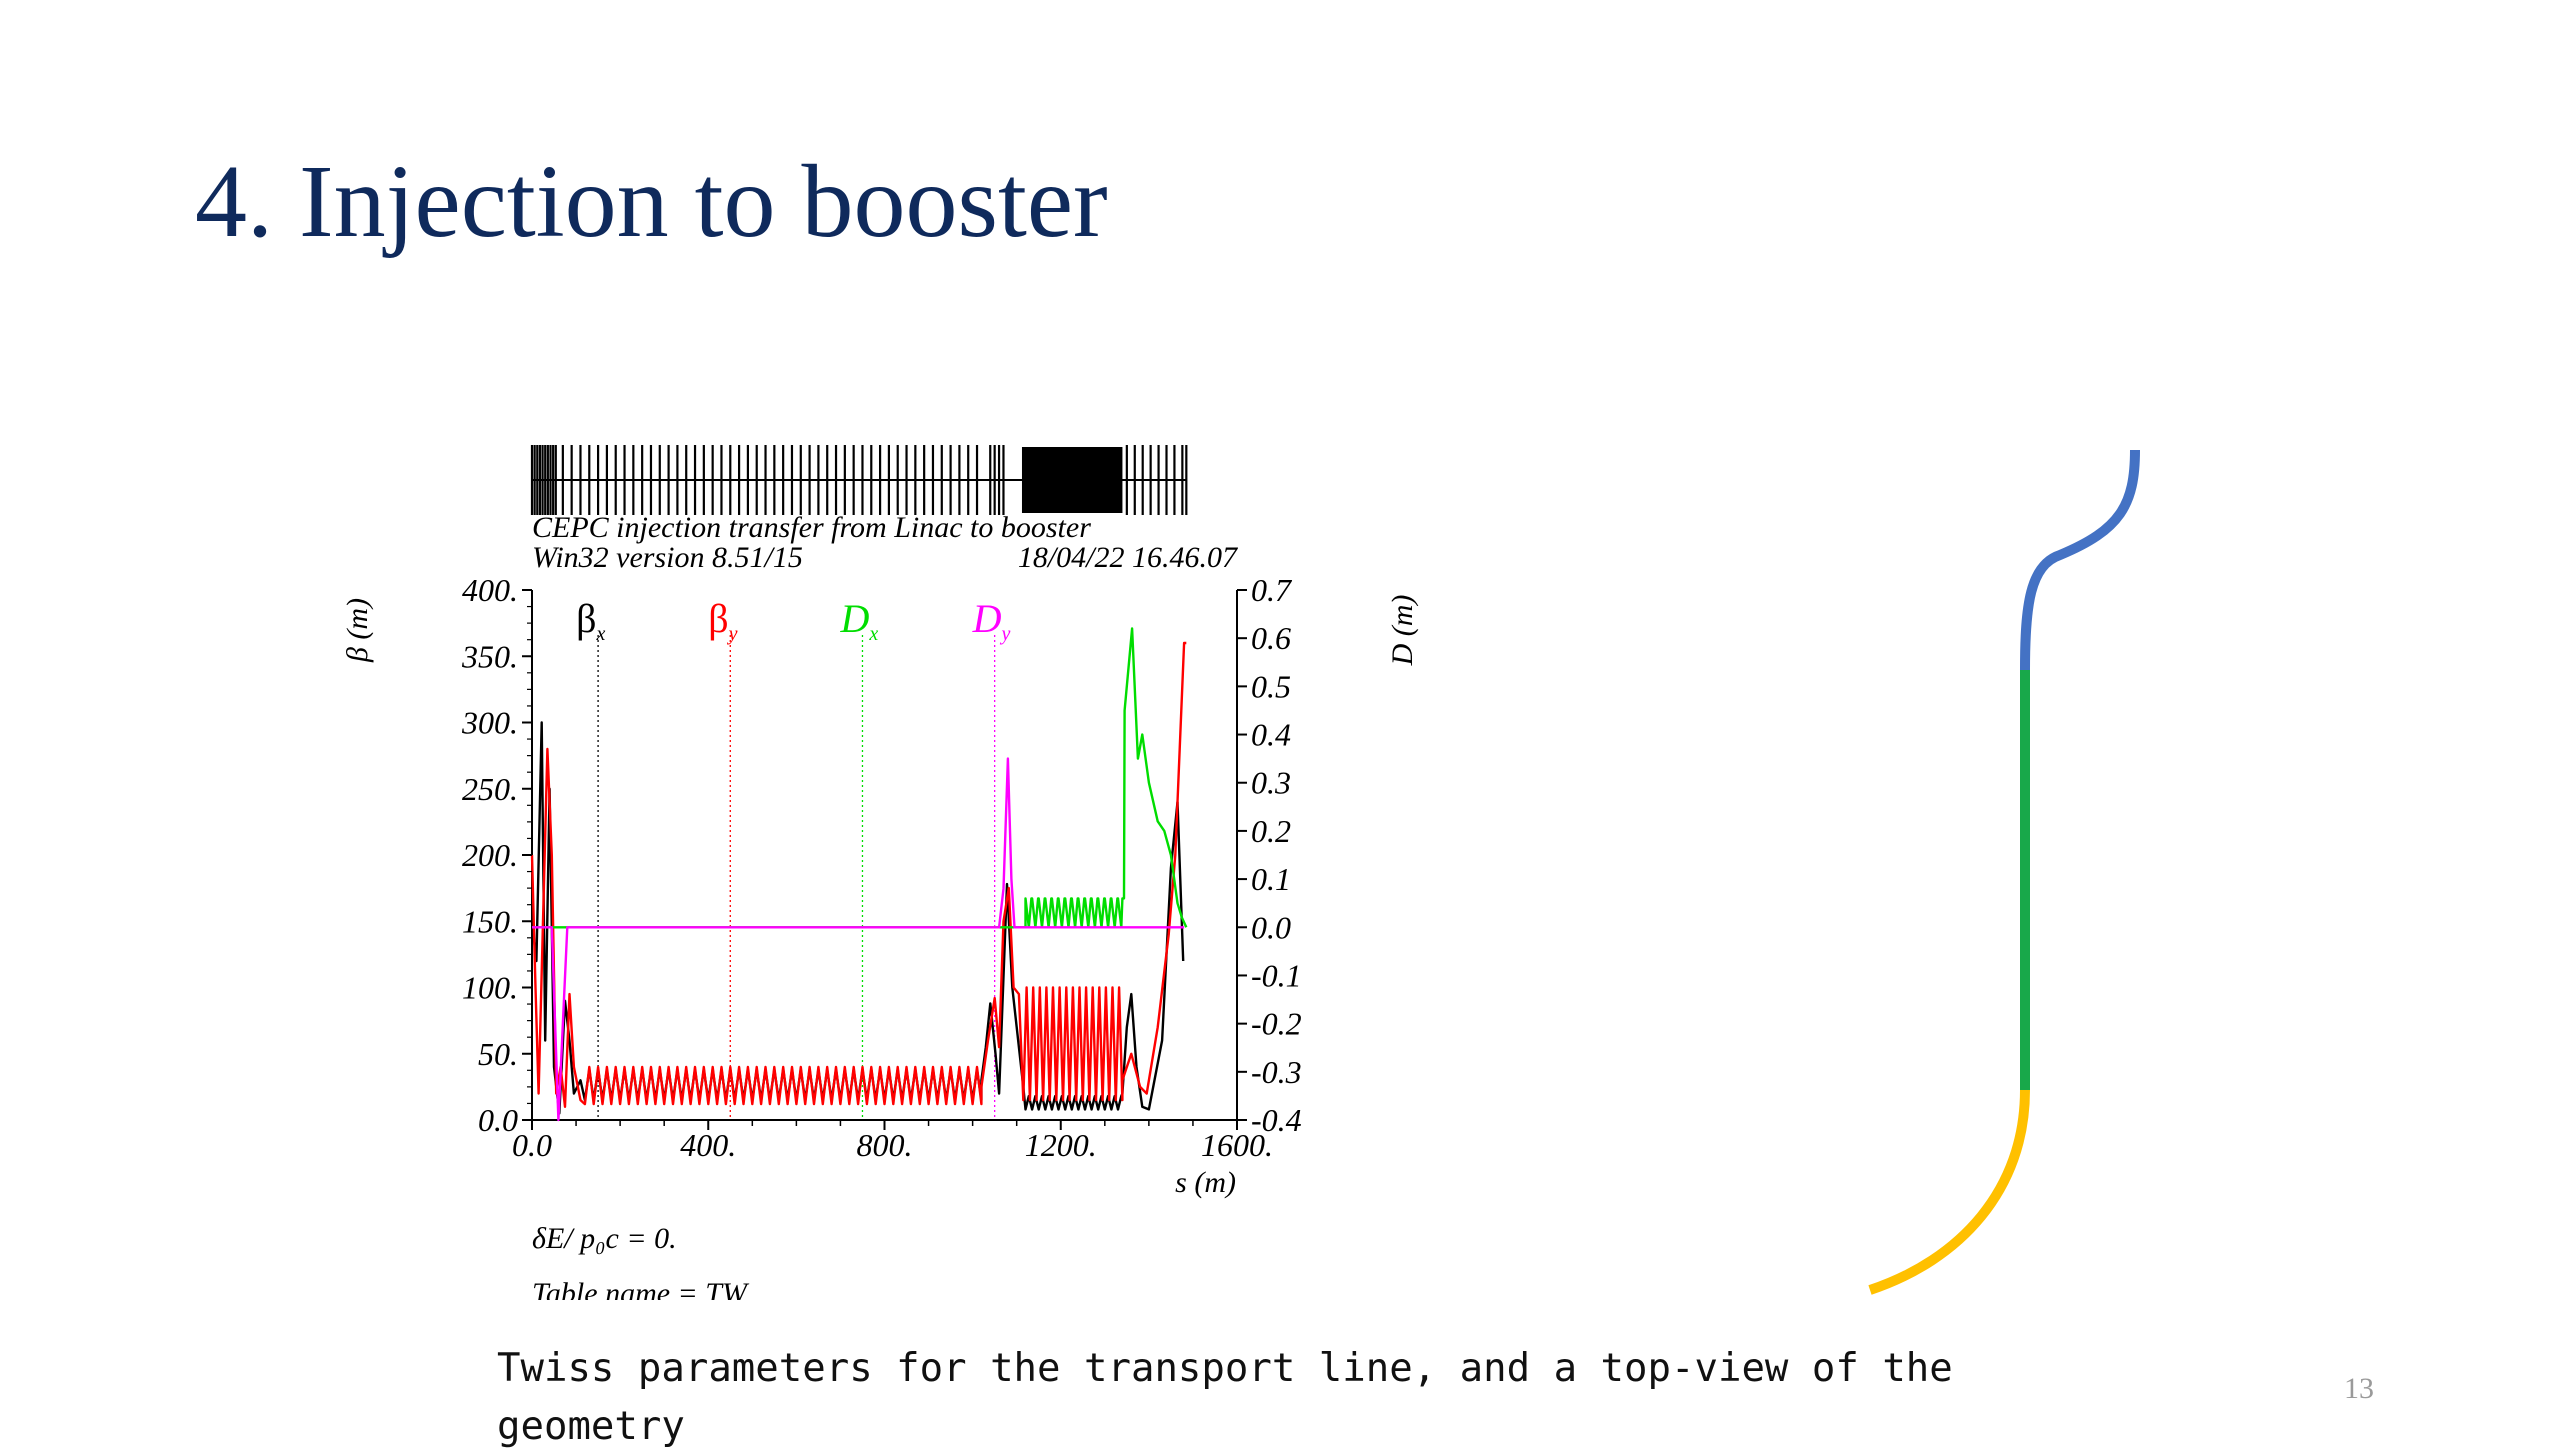 This screenshot has height=1456, width=2560. Describe the element at coordinates (1205, 1182) in the screenshot. I see `x-axis-label: s (m)` at that location.